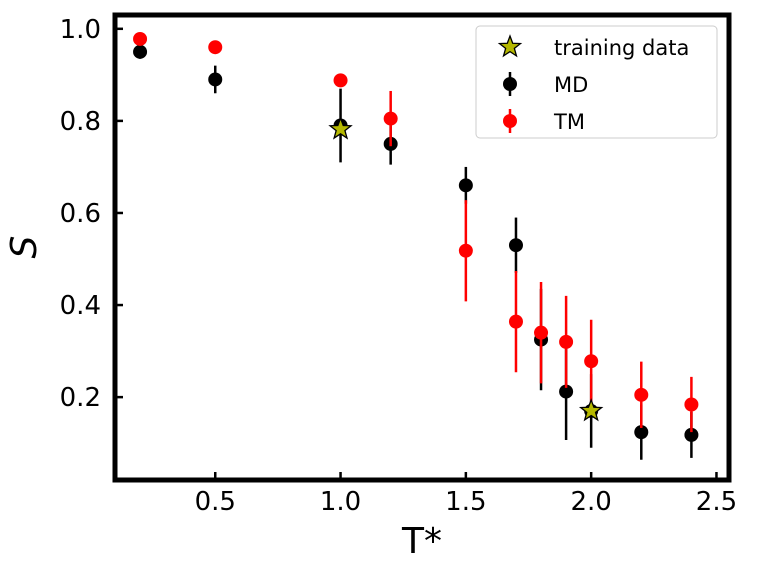 This screenshot has height=576, width=768. Describe the element at coordinates (569, 122) in the screenshot. I see `legend-label-tm: TM` at that location.